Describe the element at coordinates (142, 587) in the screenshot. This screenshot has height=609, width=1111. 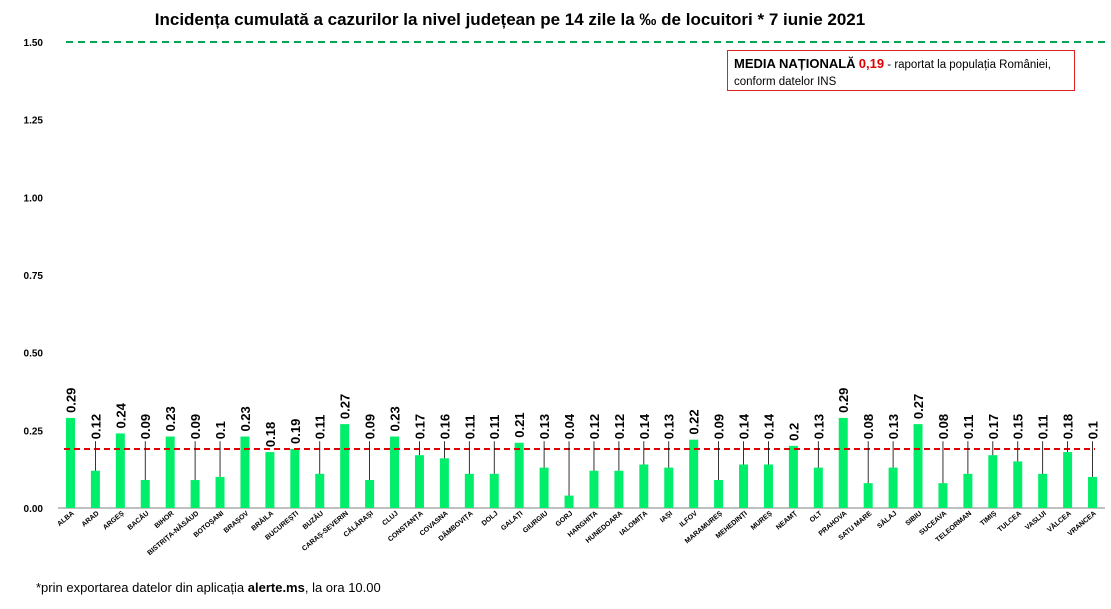
I see `footnote-prefix: *prin exportarea datelor din aplicația` at that location.